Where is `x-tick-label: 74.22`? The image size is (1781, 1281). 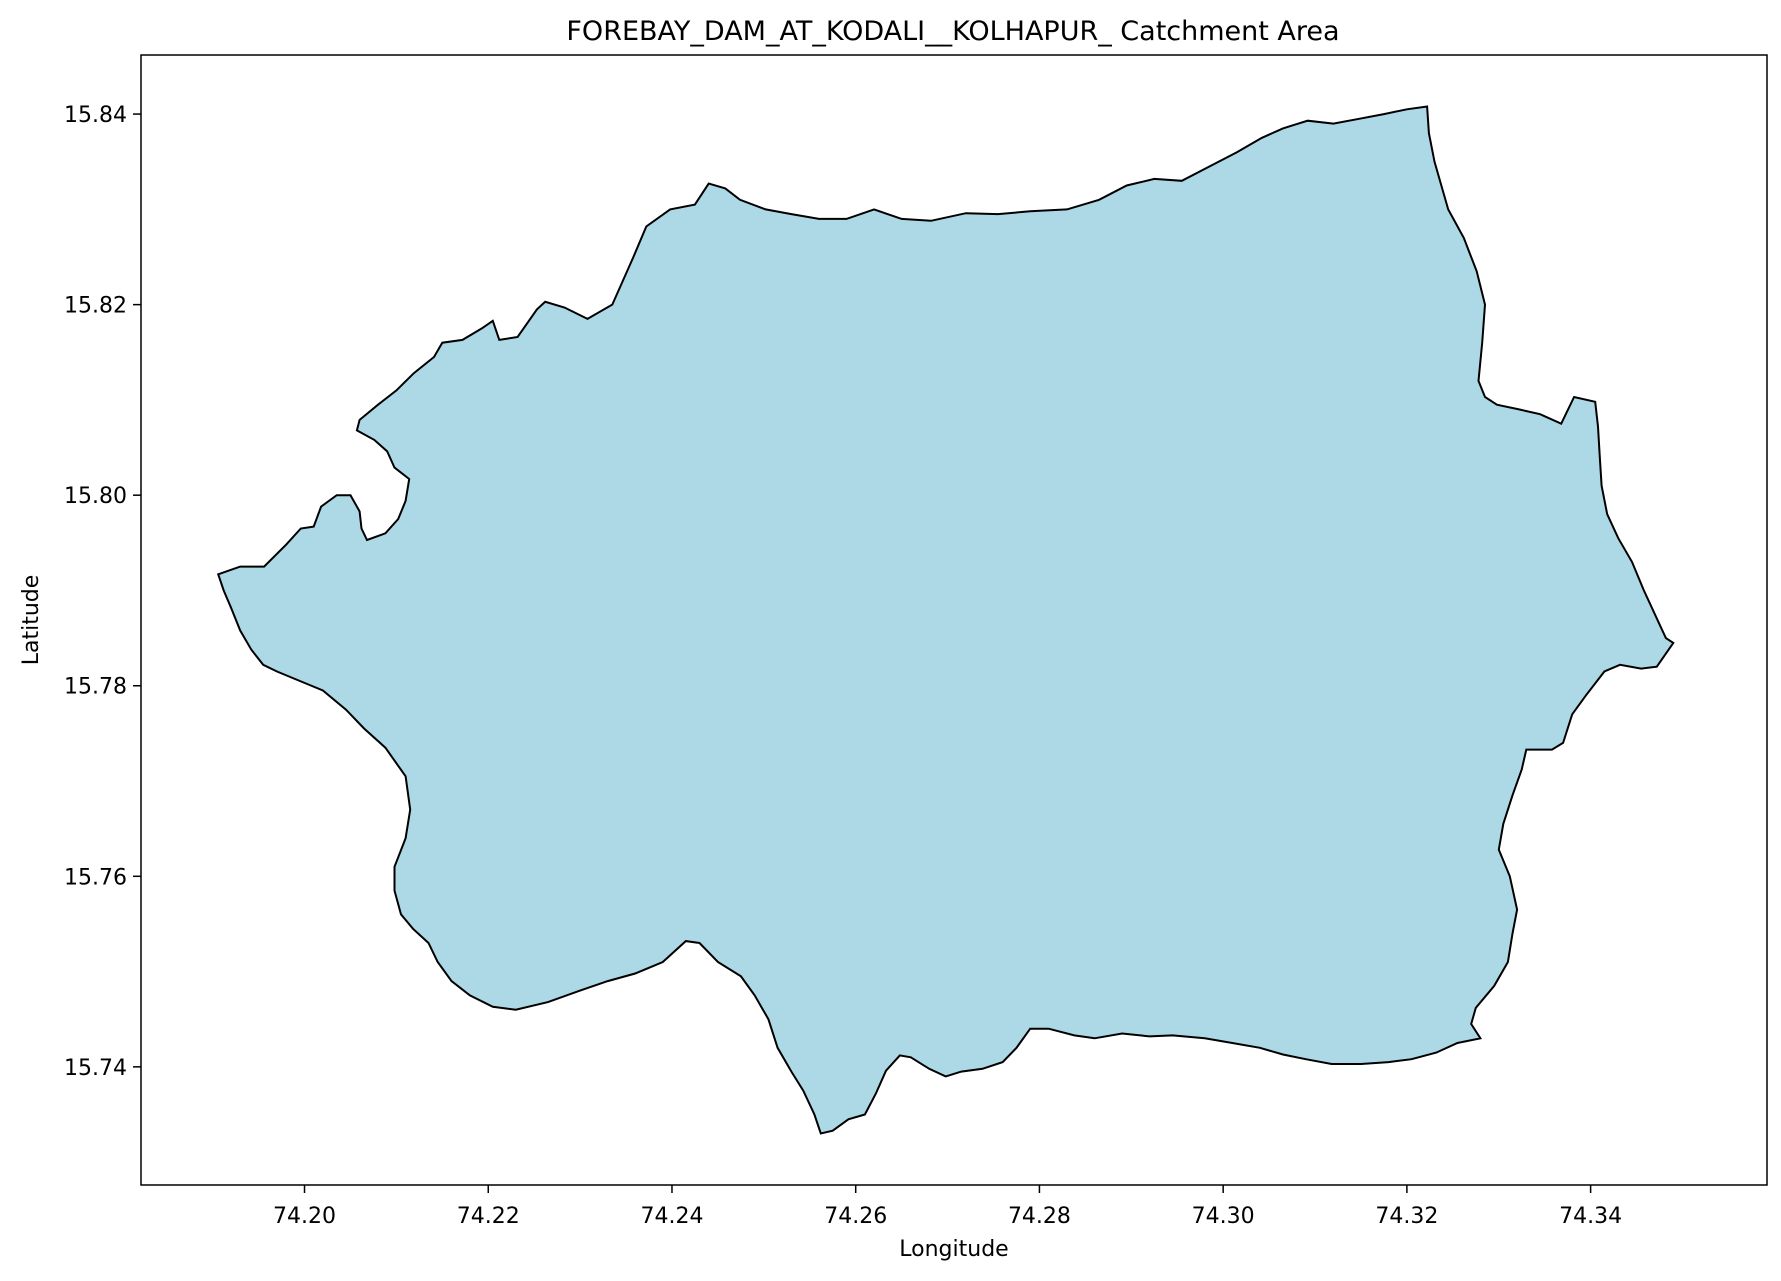
x-tick-label: 74.22 is located at coordinates (488, 1216).